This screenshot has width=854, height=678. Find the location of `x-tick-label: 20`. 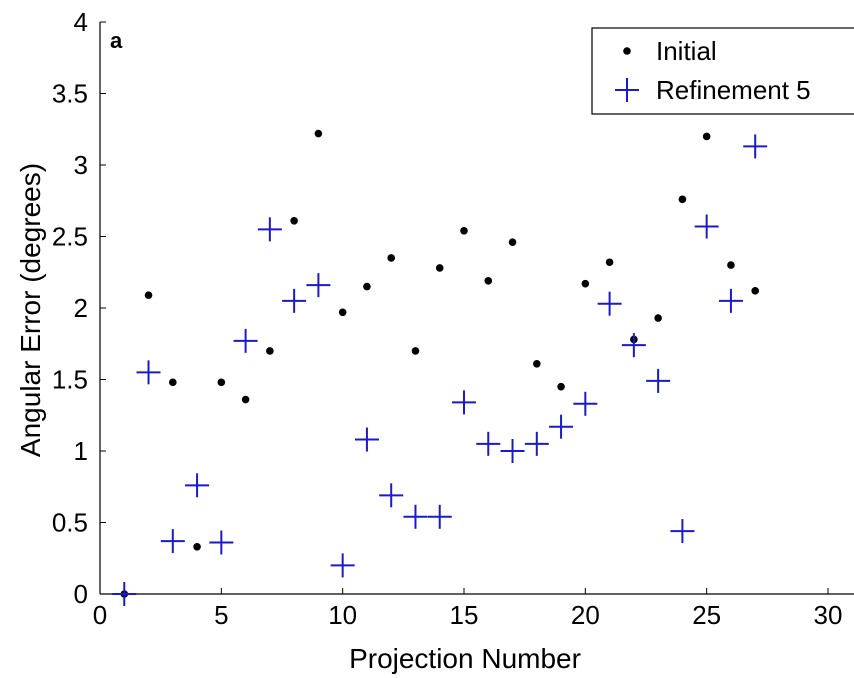

x-tick-label: 20 is located at coordinates (585, 615).